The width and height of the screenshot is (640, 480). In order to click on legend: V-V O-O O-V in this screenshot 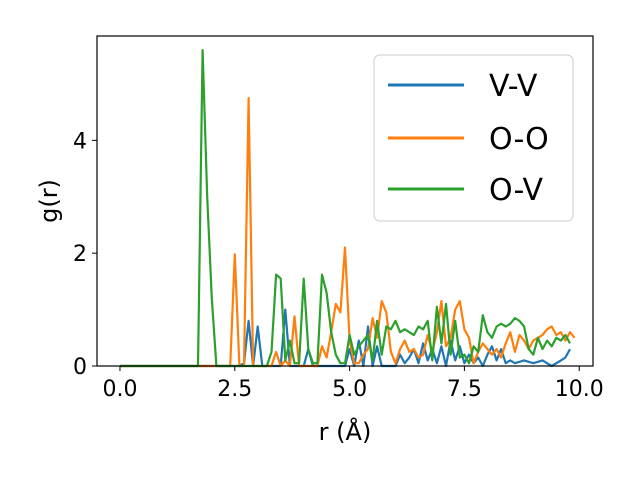, I will do `click(473, 138)`.